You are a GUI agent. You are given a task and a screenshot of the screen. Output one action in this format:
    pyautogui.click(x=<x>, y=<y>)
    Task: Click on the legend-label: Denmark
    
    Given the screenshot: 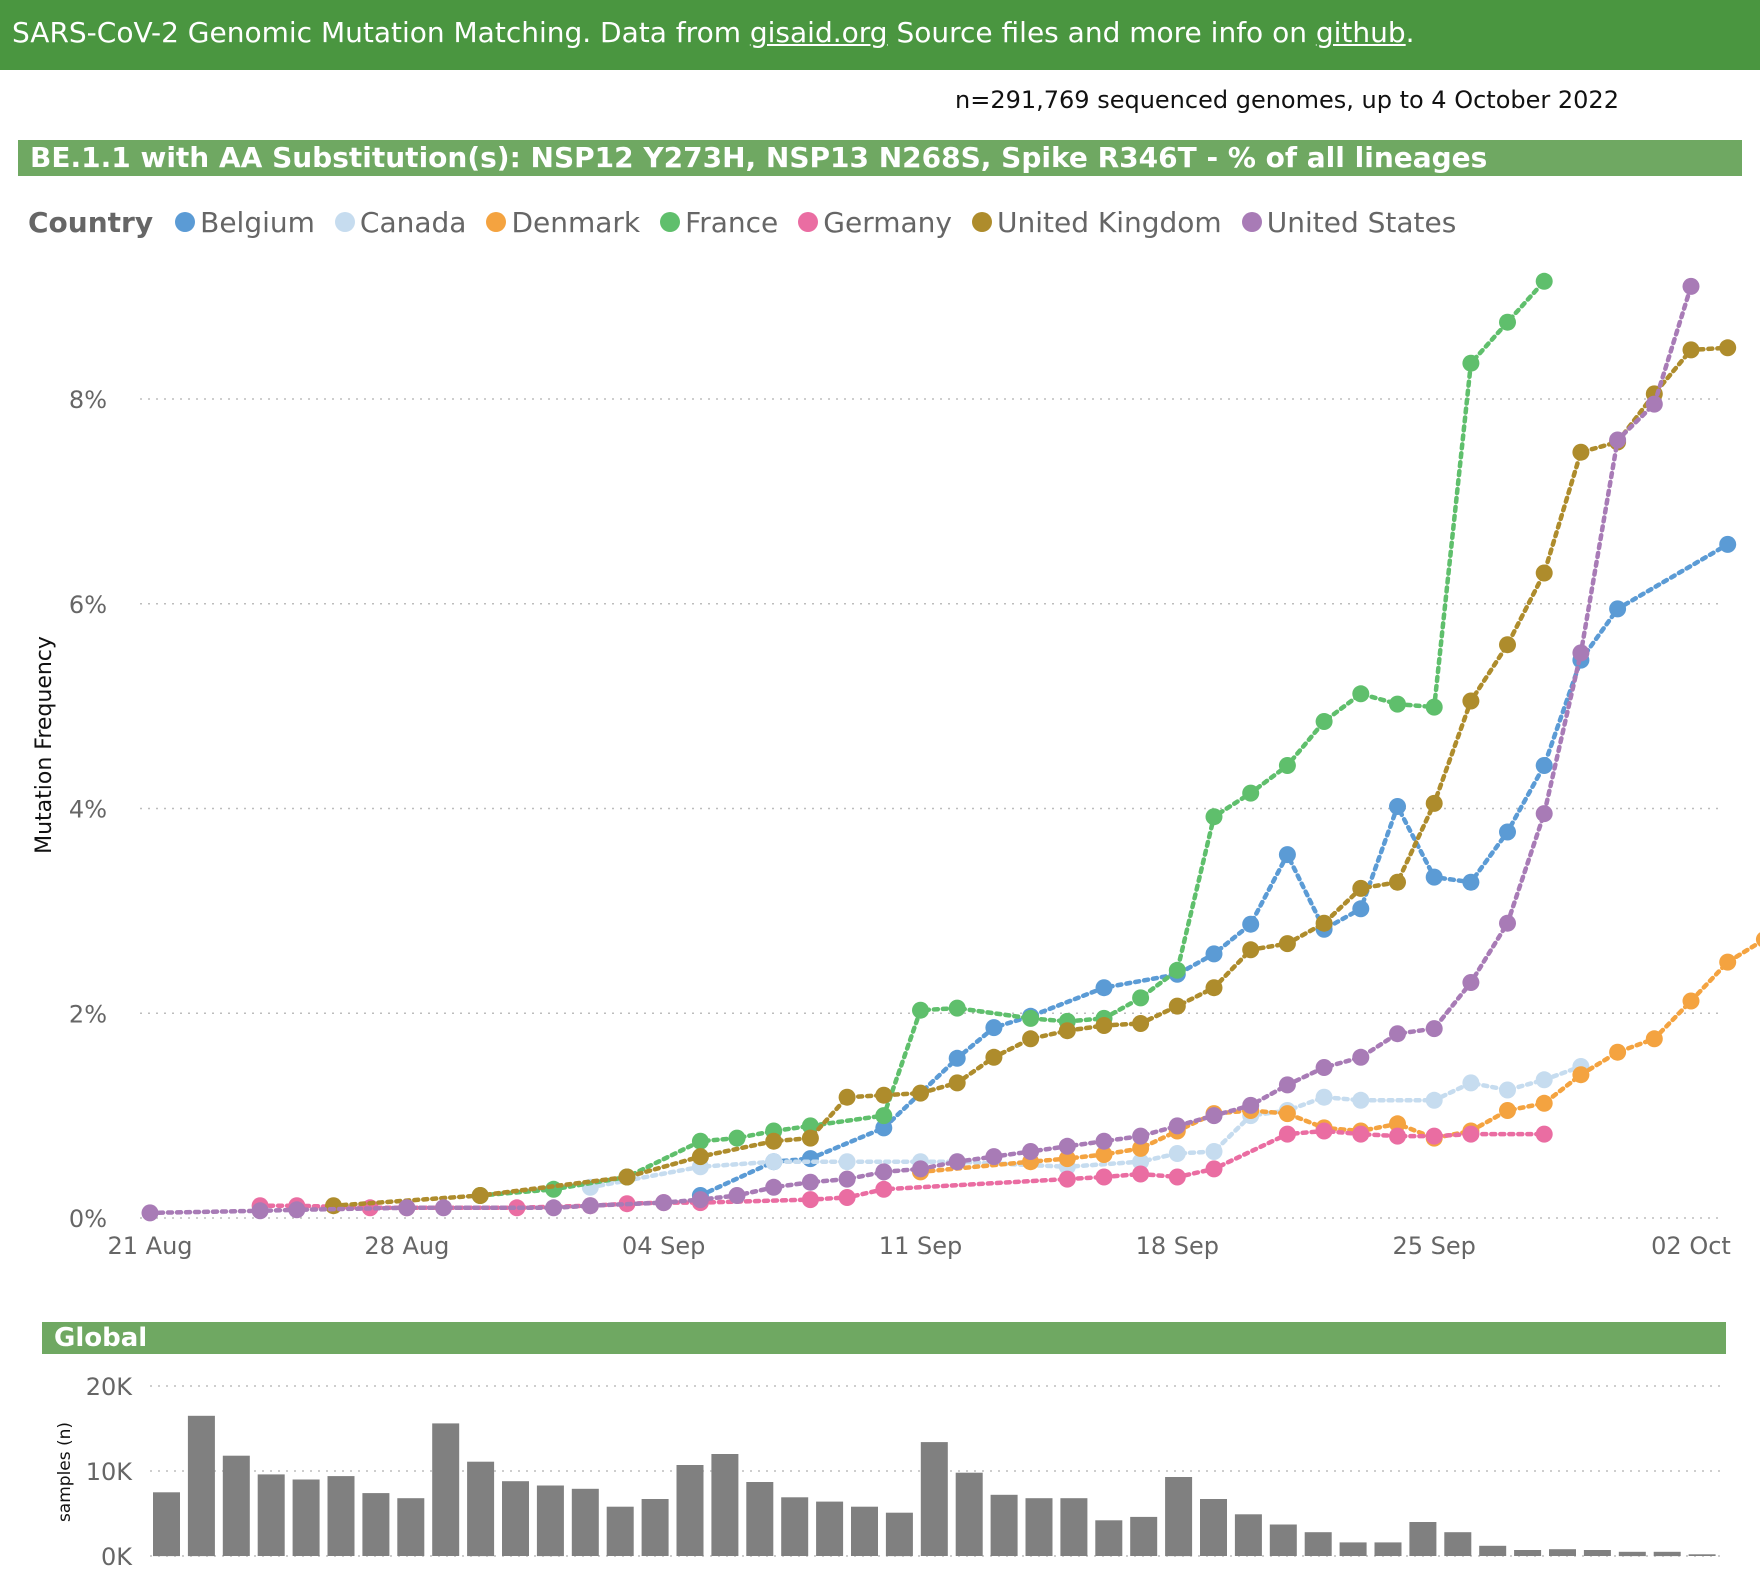 What is the action you would take?
    pyautogui.click(x=576, y=222)
    